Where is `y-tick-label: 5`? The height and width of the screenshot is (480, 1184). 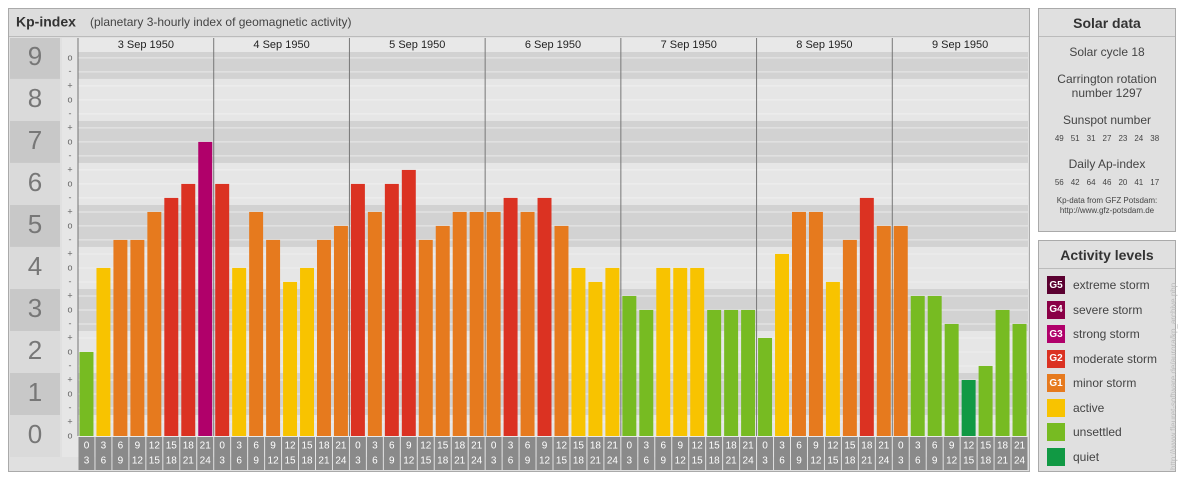 y-tick-label: 5 is located at coordinates (35, 224).